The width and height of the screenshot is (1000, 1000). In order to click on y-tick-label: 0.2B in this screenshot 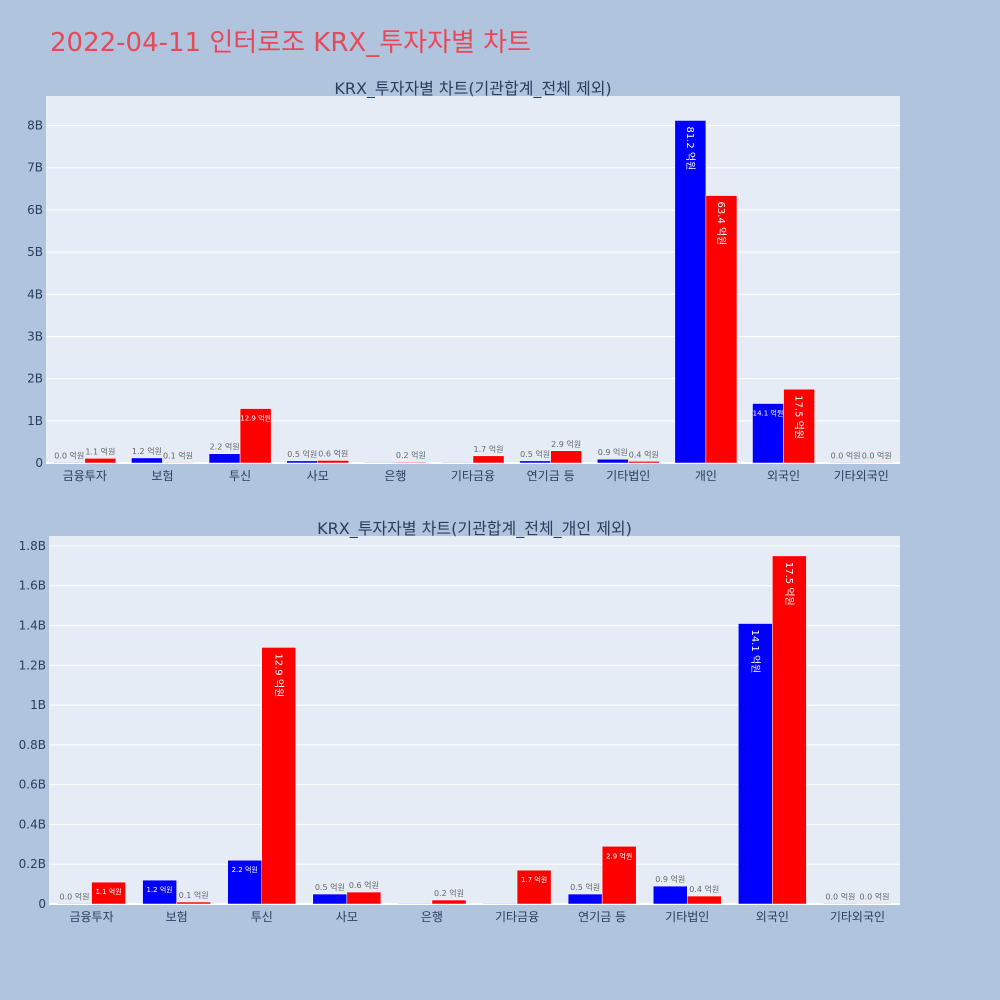, I will do `click(32, 864)`.